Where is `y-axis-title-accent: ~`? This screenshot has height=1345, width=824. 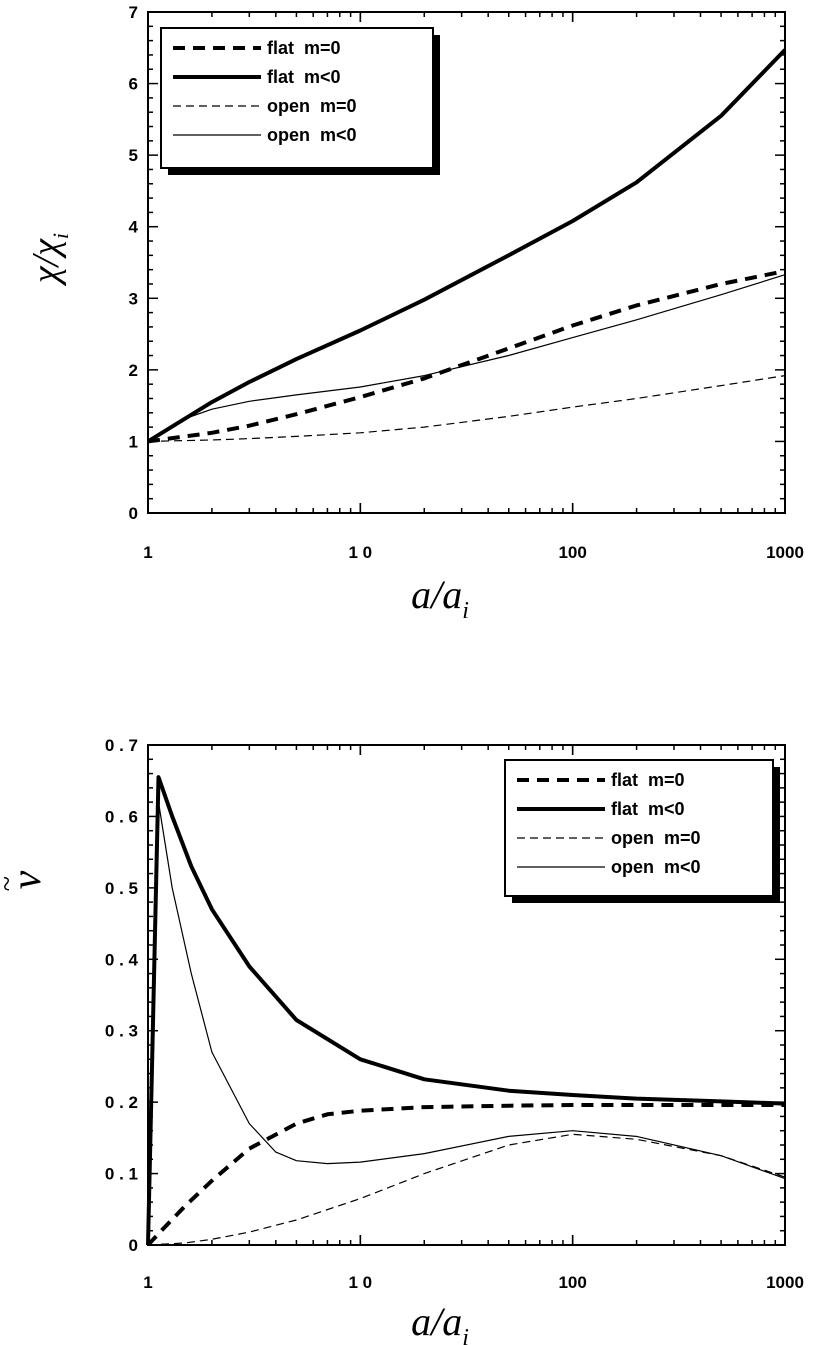
y-axis-title-accent: ~ is located at coordinates (11, 883).